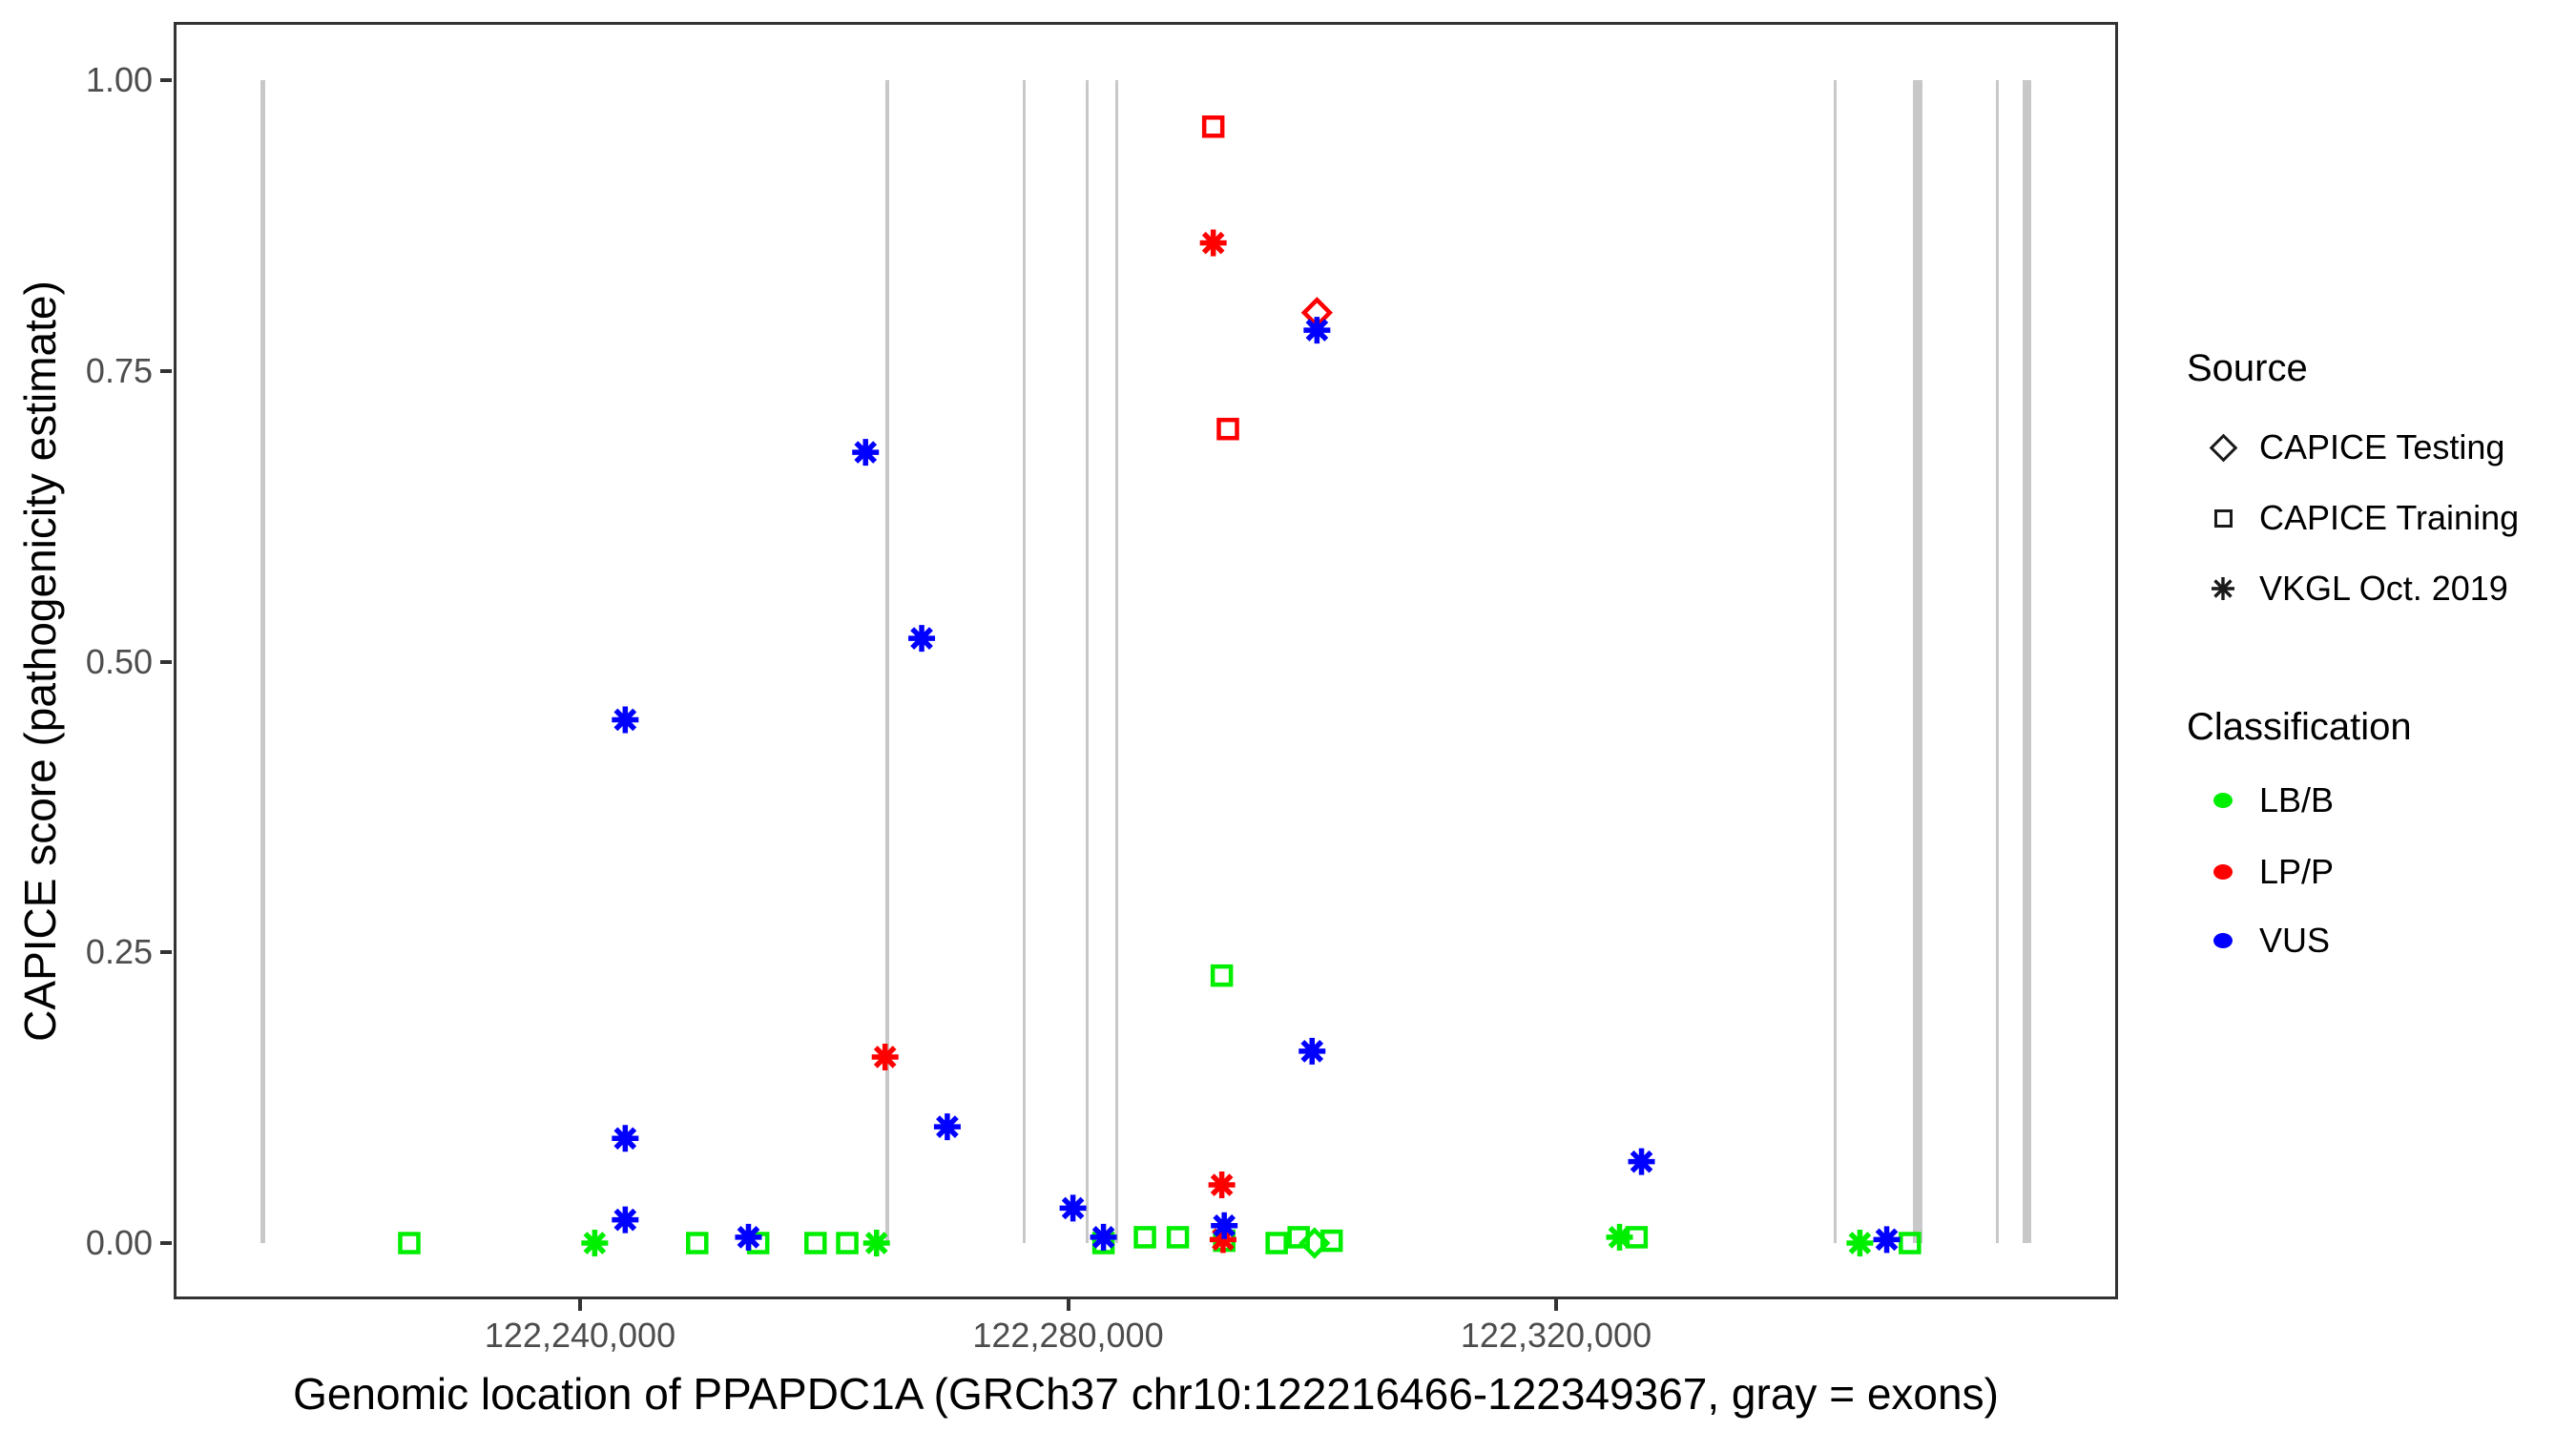  What do you see at coordinates (2297, 872) in the screenshot?
I see `legend-item-label: LP/P` at bounding box center [2297, 872].